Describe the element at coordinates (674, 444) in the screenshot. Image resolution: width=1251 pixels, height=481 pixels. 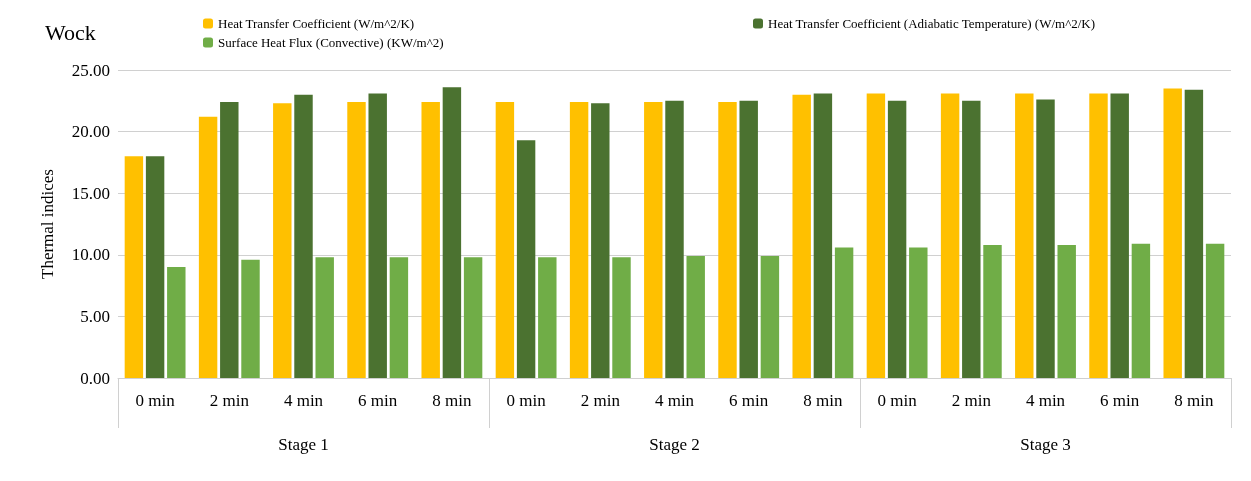
I see `text: Stage 2` at that location.